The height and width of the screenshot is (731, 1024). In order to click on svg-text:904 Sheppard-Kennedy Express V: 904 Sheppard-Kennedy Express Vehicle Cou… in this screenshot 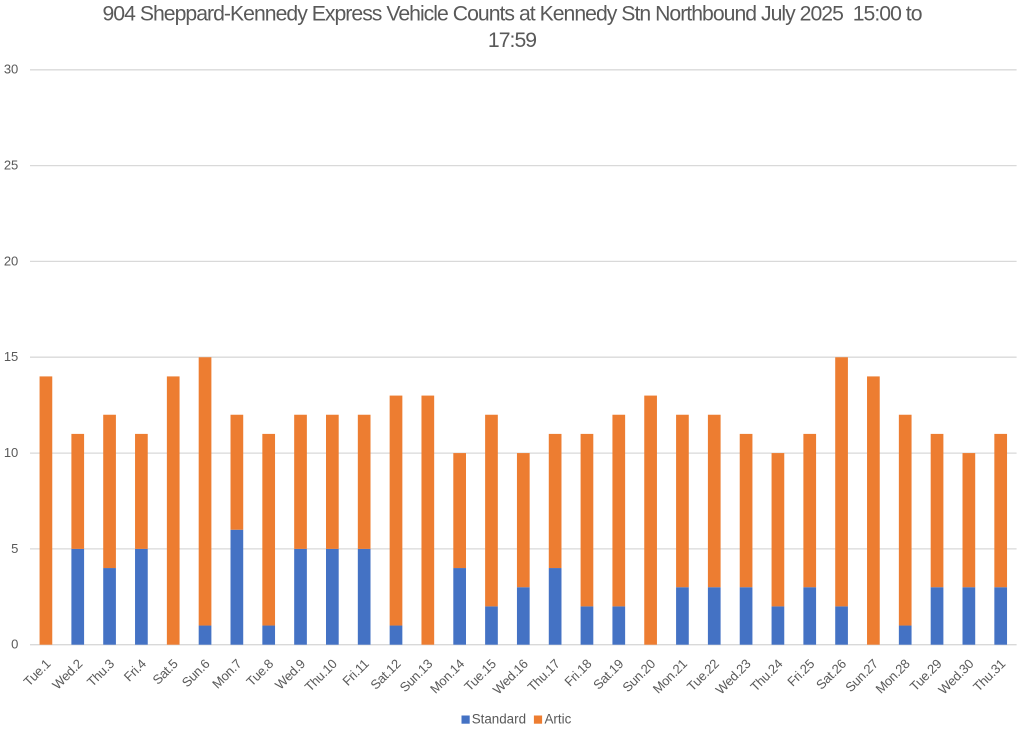, I will do `click(511, 14)`.